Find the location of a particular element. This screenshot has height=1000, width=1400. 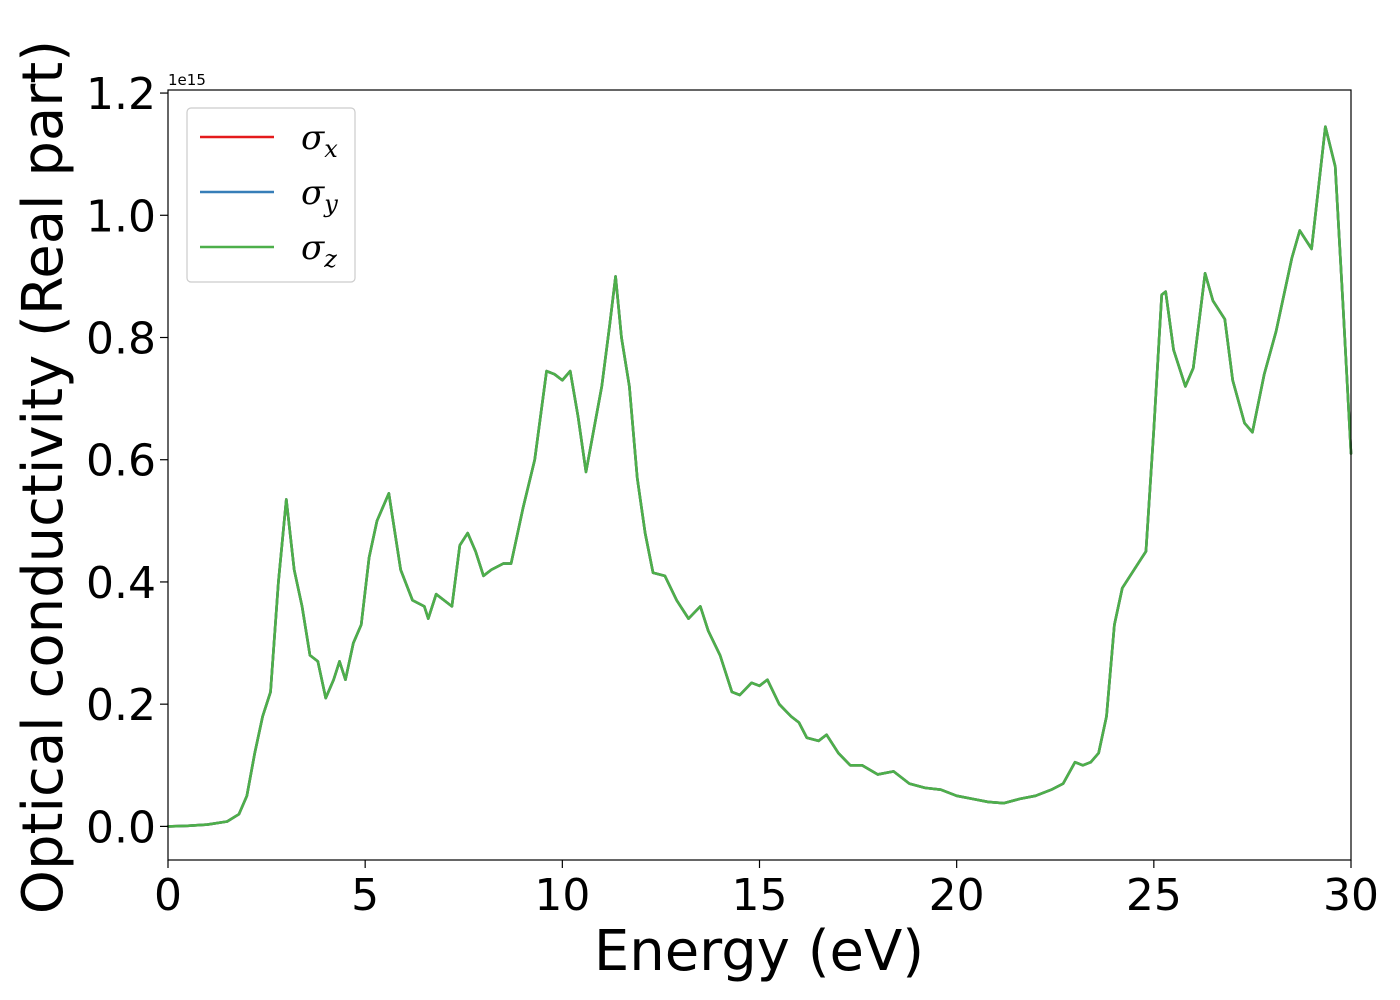

x-tick-label: 5 is located at coordinates (365, 895).